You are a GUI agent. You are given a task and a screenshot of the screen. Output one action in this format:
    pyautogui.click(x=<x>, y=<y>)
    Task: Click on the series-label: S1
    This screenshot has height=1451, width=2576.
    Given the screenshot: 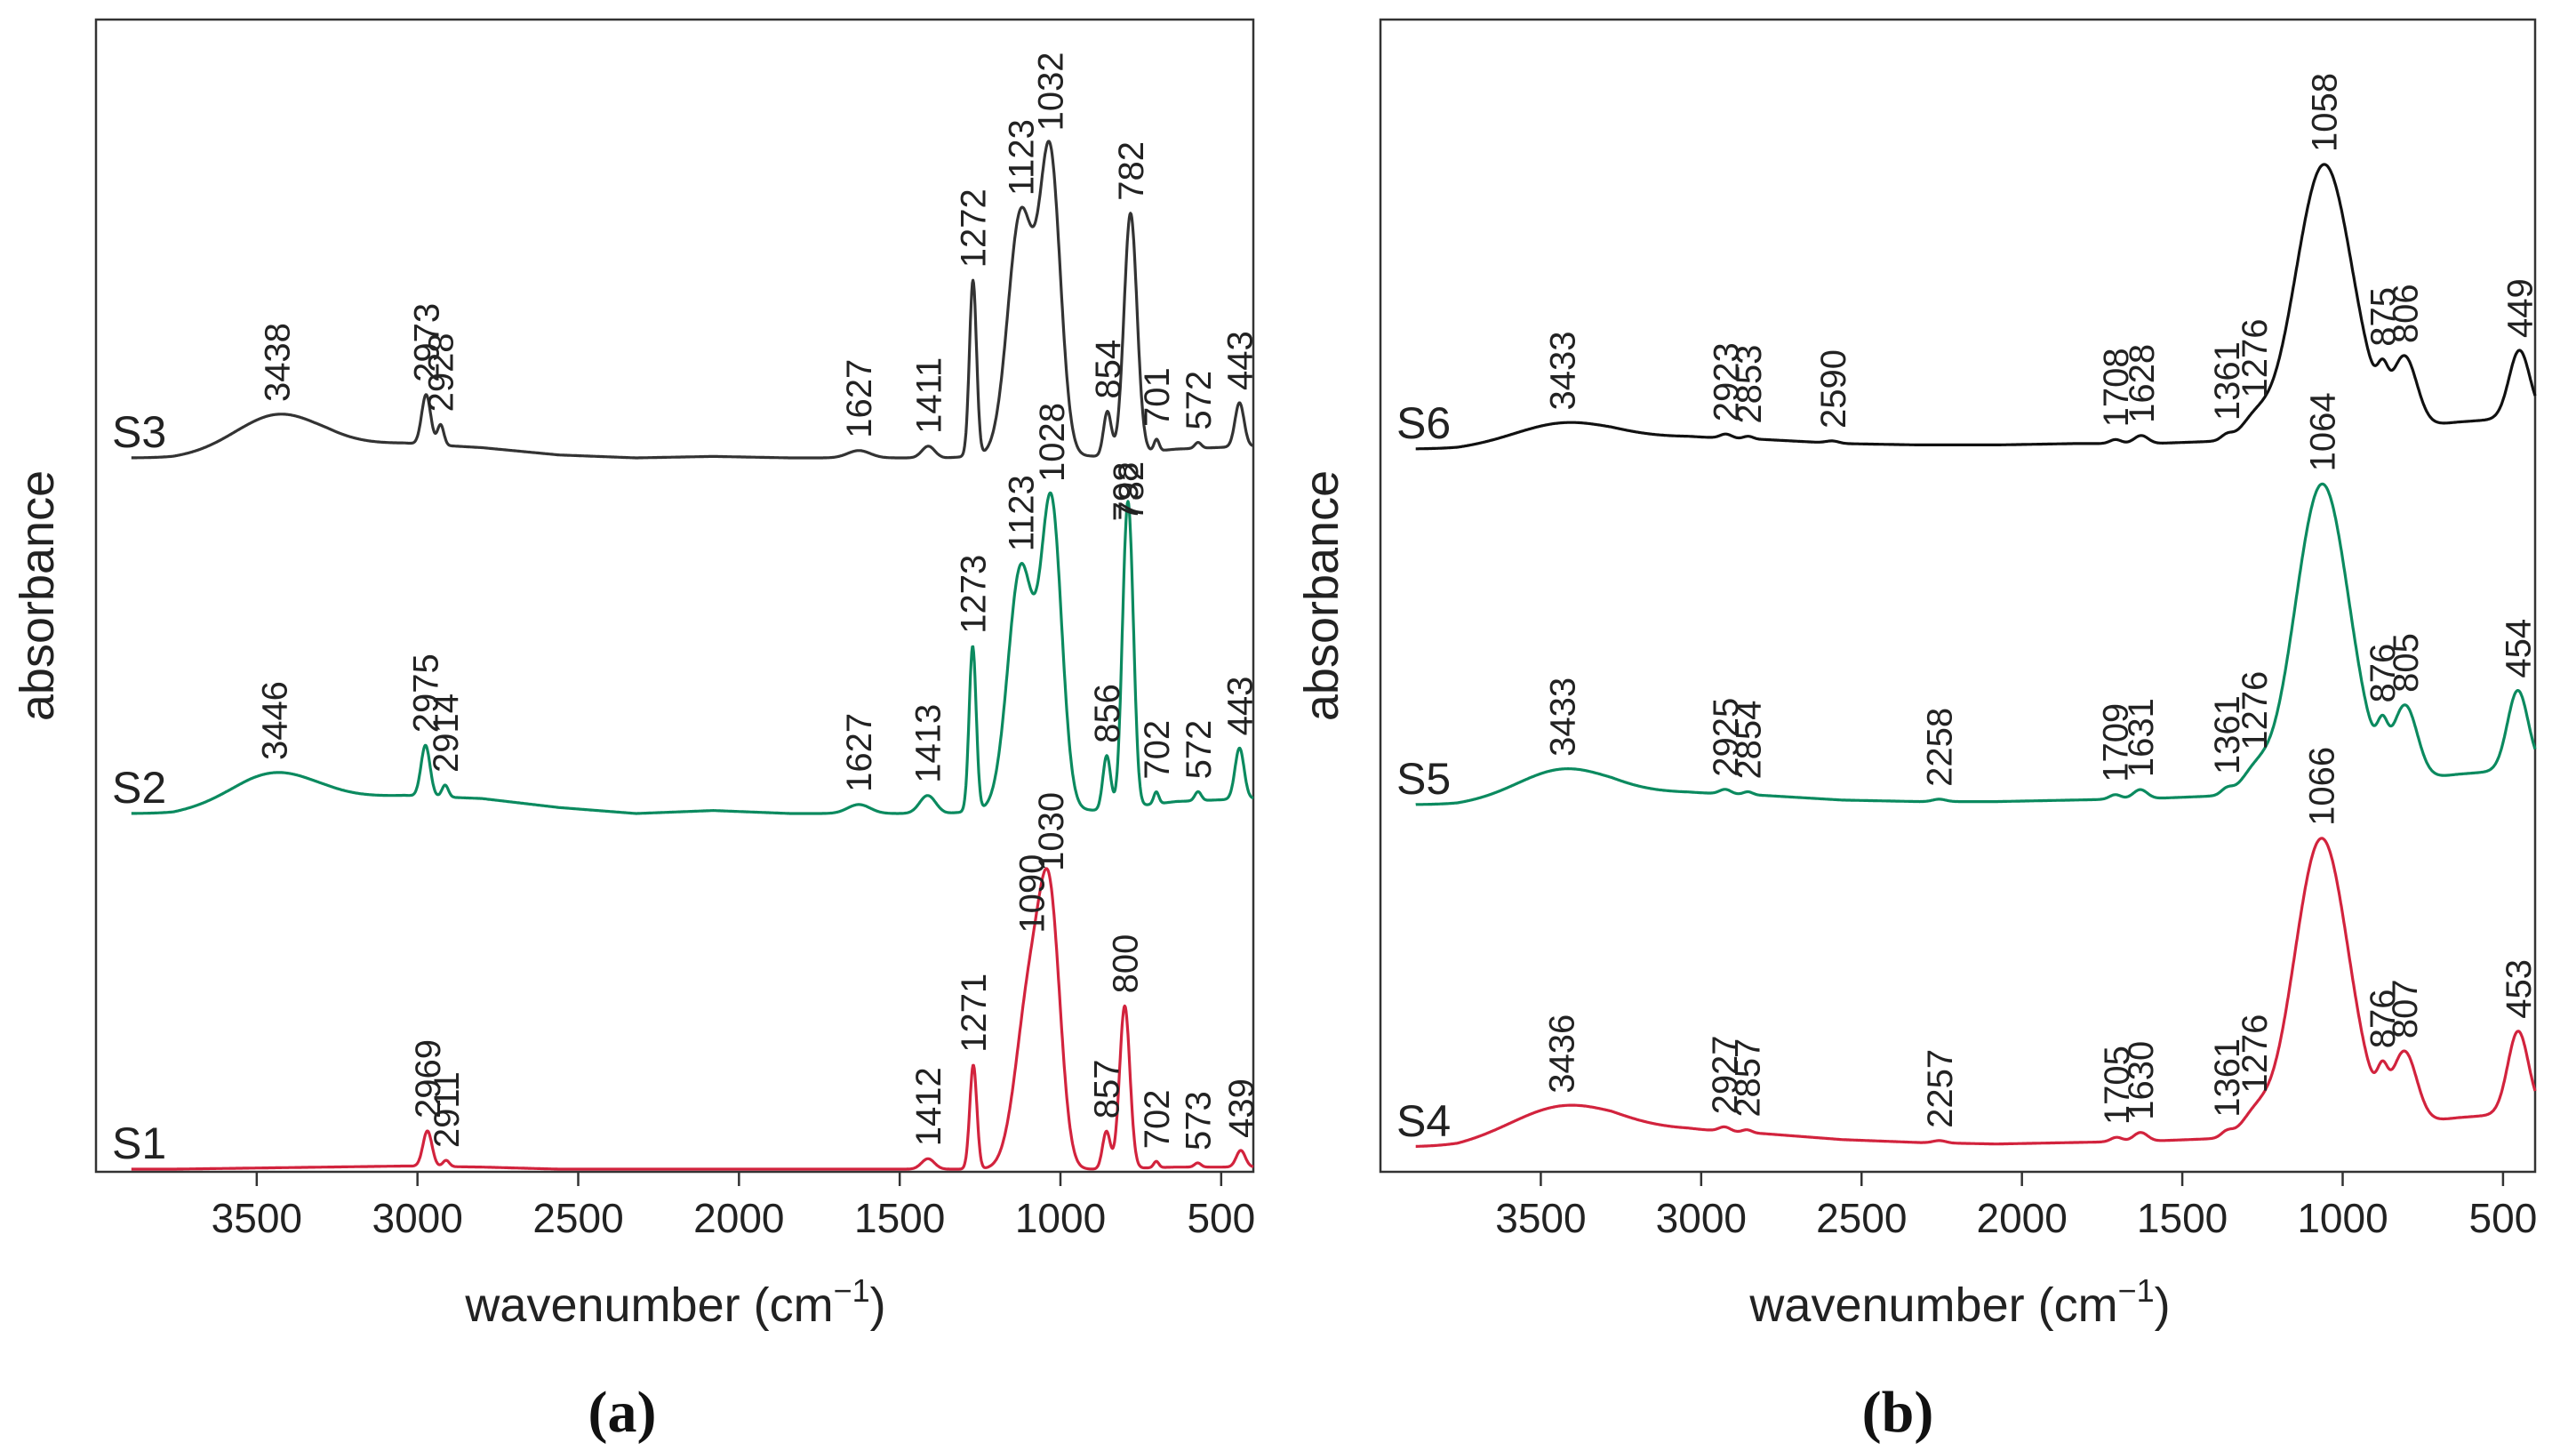 What is the action you would take?
    pyautogui.click(x=139, y=1143)
    